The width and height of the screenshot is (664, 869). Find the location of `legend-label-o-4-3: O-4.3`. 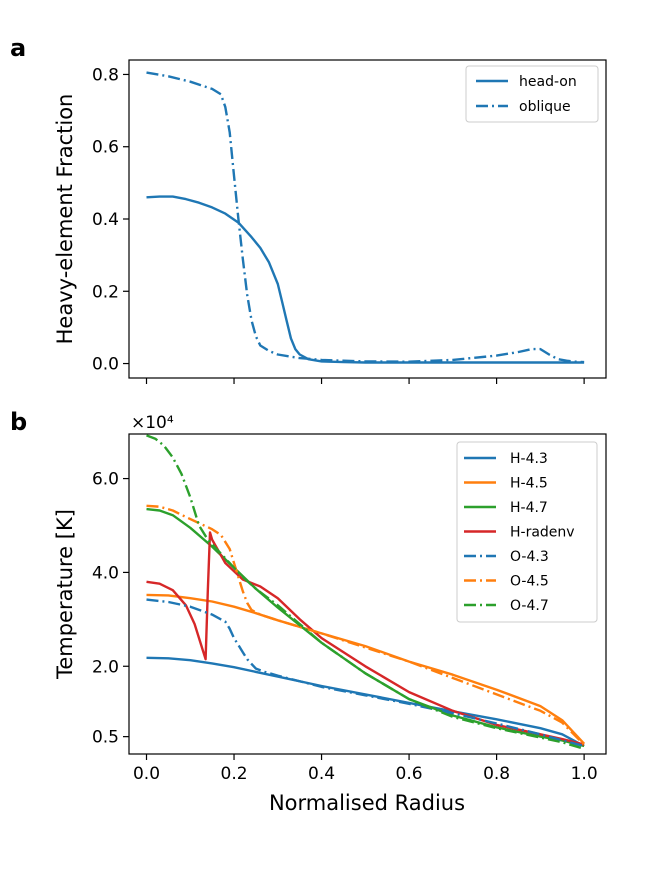

legend-label-o-4-3: O-4.3 is located at coordinates (529, 557).